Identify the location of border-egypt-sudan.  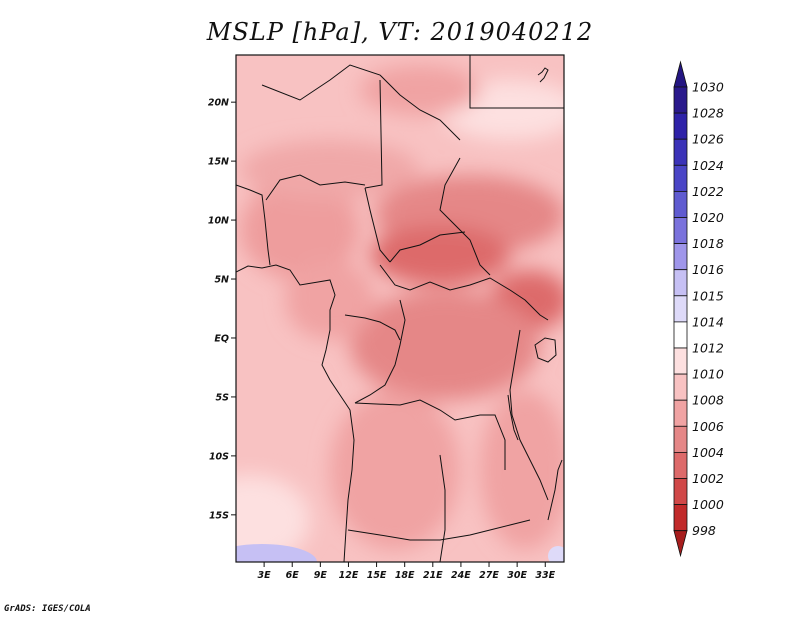
(516, 82).